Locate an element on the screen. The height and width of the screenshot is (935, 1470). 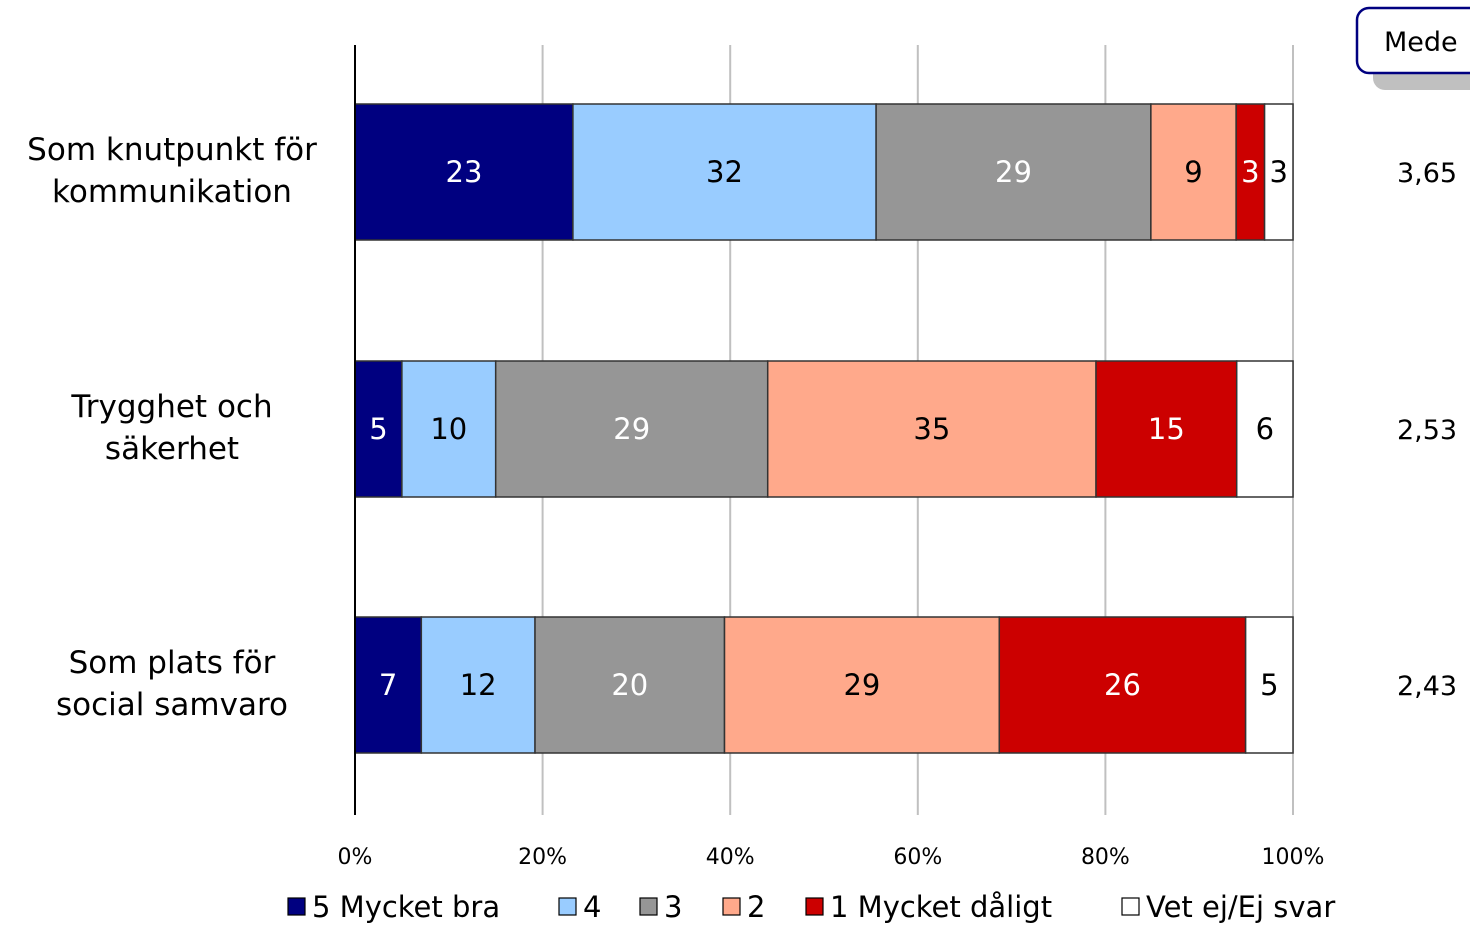
category-label: Som plats för is located at coordinates (172, 663).